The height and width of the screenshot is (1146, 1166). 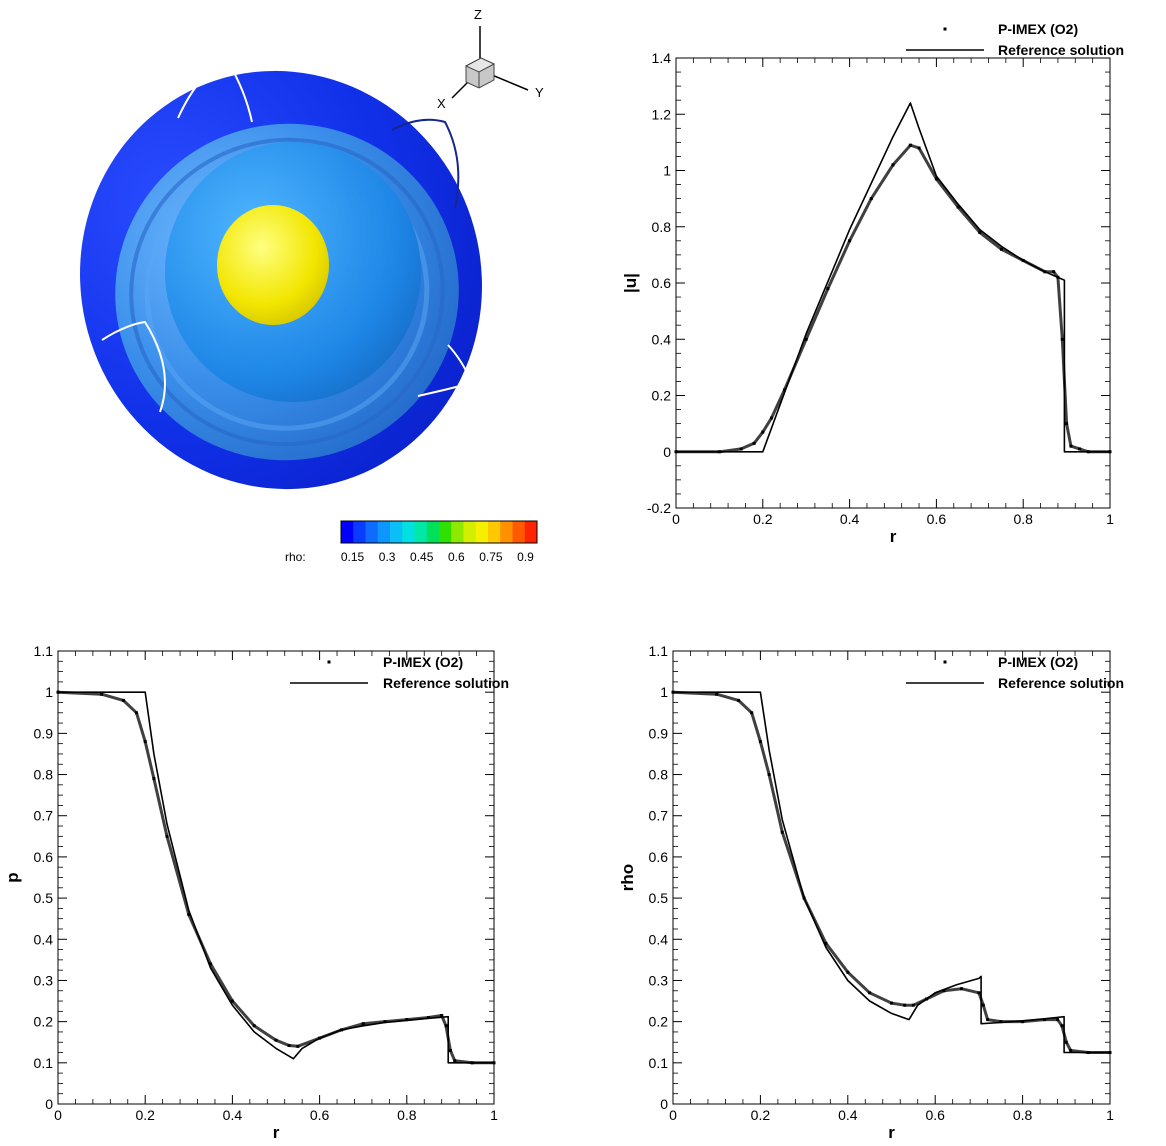 What do you see at coordinates (133, 366) in the screenshot?
I see `cut-line-left` at bounding box center [133, 366].